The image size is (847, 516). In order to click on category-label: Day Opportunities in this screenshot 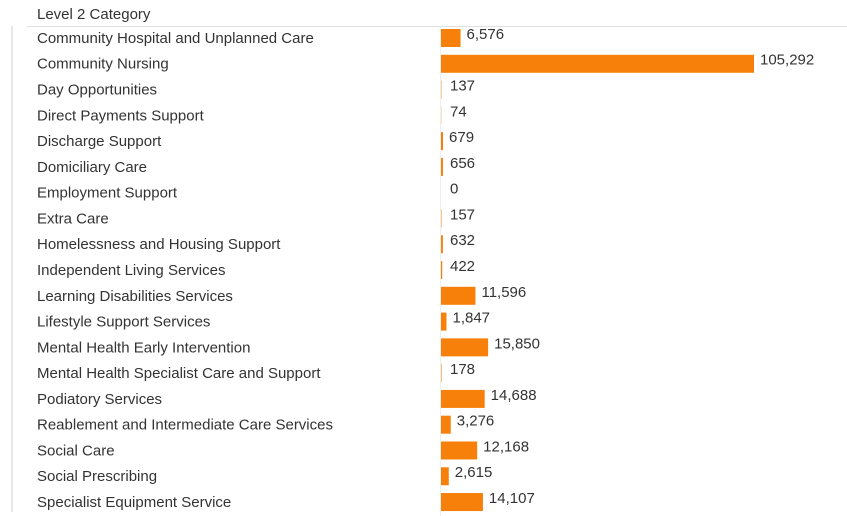, I will do `click(97, 90)`.